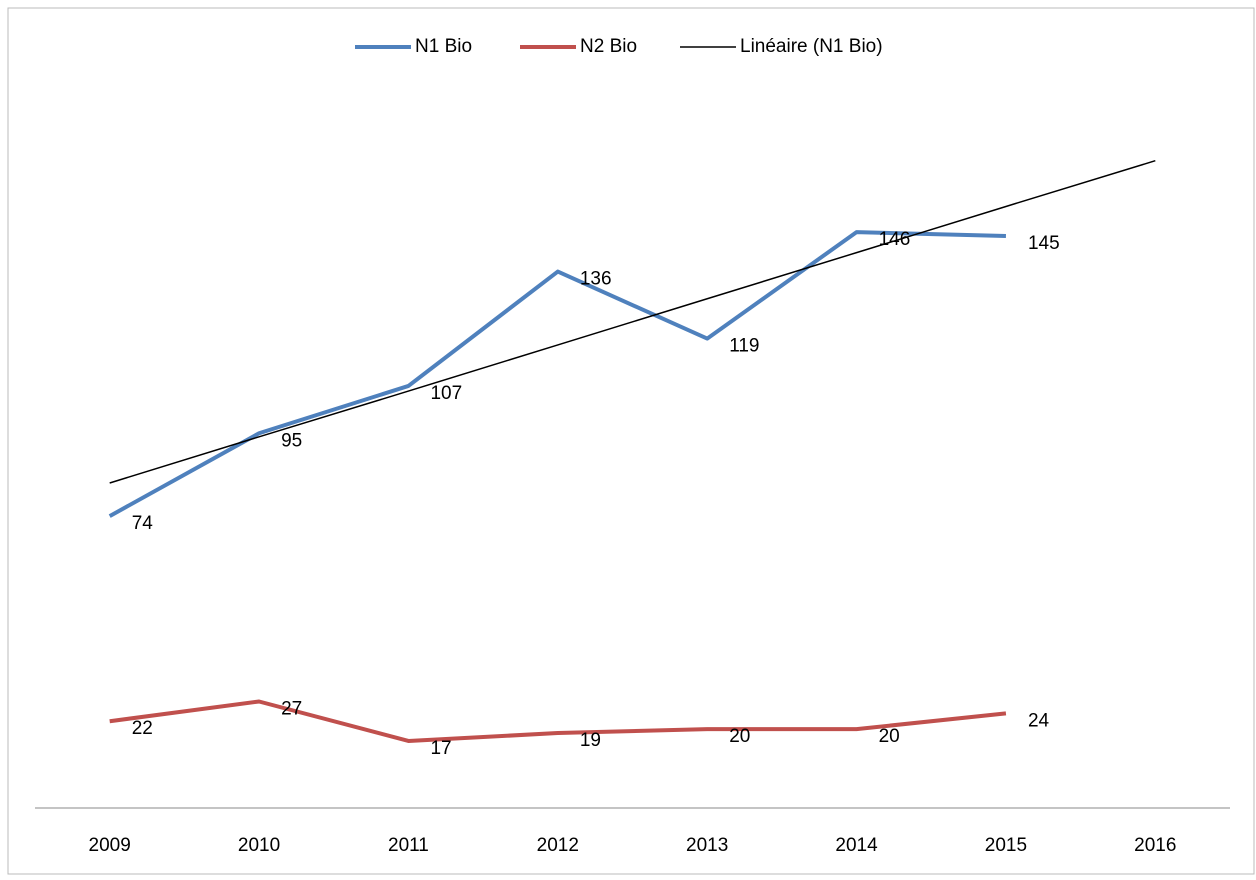  Describe the element at coordinates (291, 440) in the screenshot. I see `data-label: 95` at that location.